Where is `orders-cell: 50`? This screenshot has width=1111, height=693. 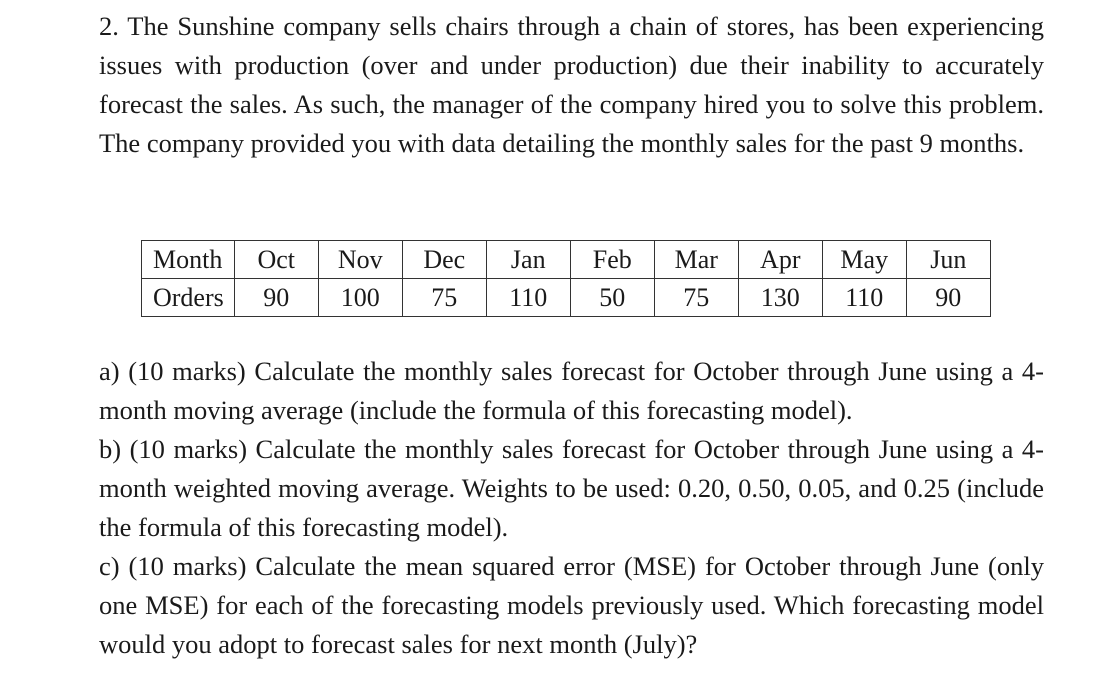 orders-cell: 50 is located at coordinates (612, 297).